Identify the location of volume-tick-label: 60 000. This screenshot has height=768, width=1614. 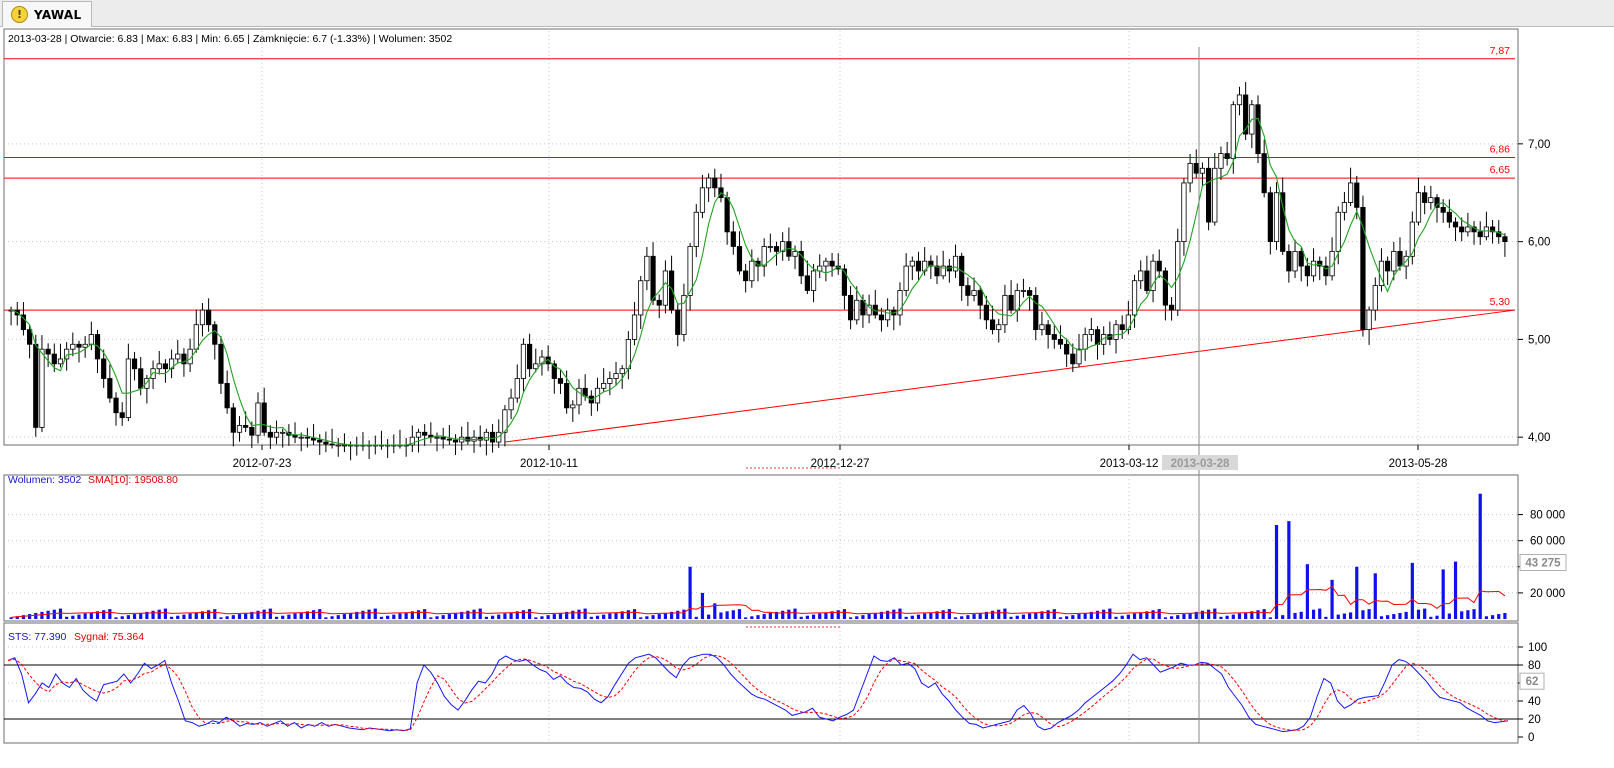
(1547, 542).